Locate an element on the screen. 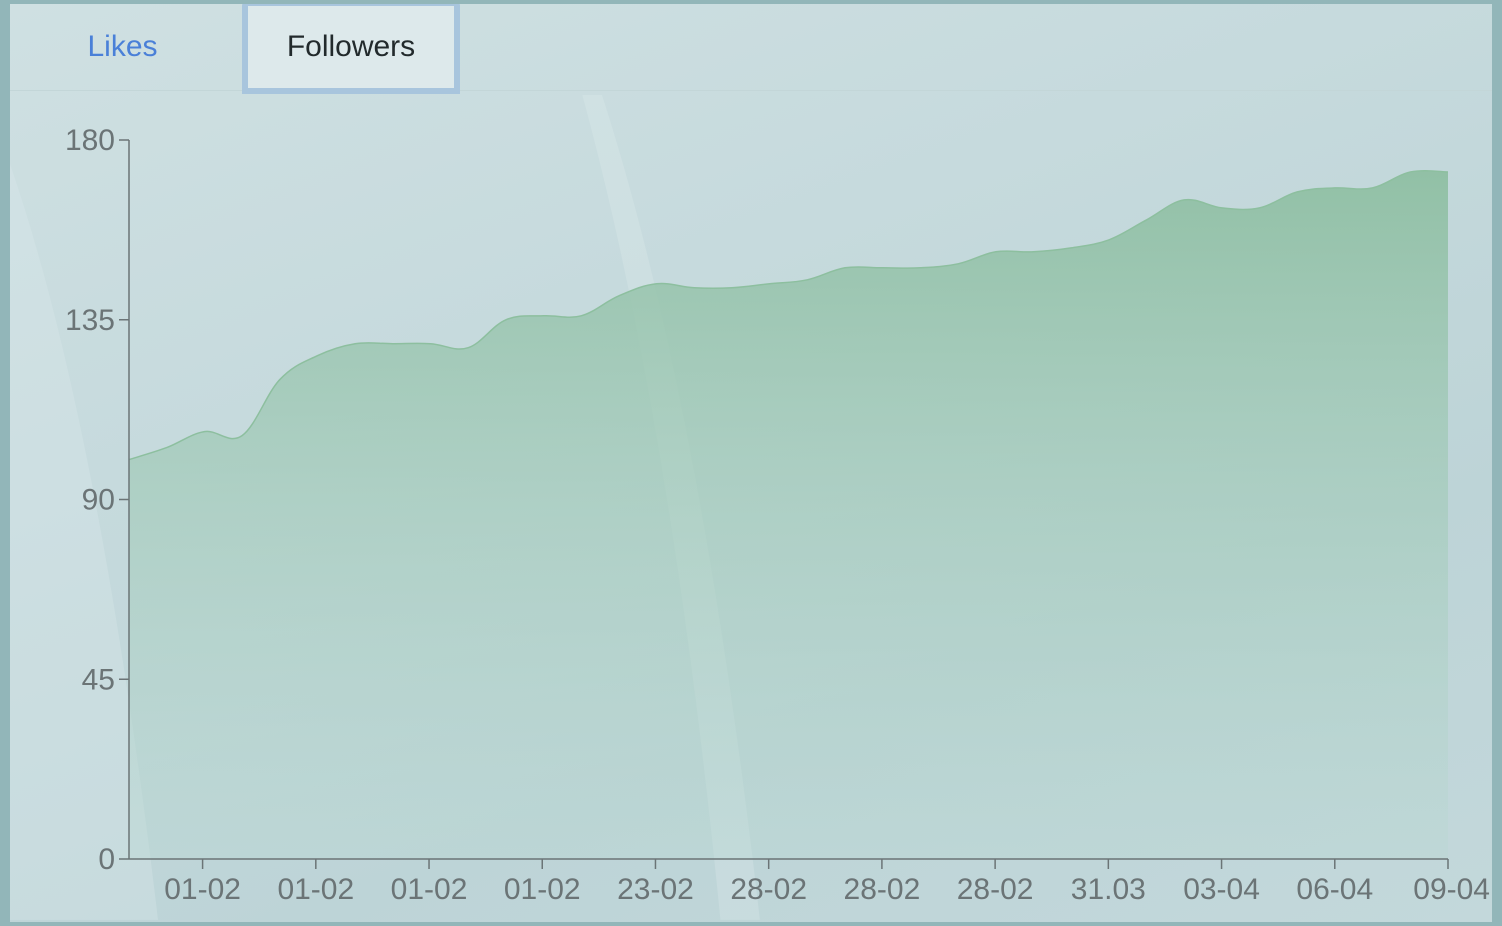 This screenshot has height=926, width=1502. y-tick-label: 0 is located at coordinates (106, 859).